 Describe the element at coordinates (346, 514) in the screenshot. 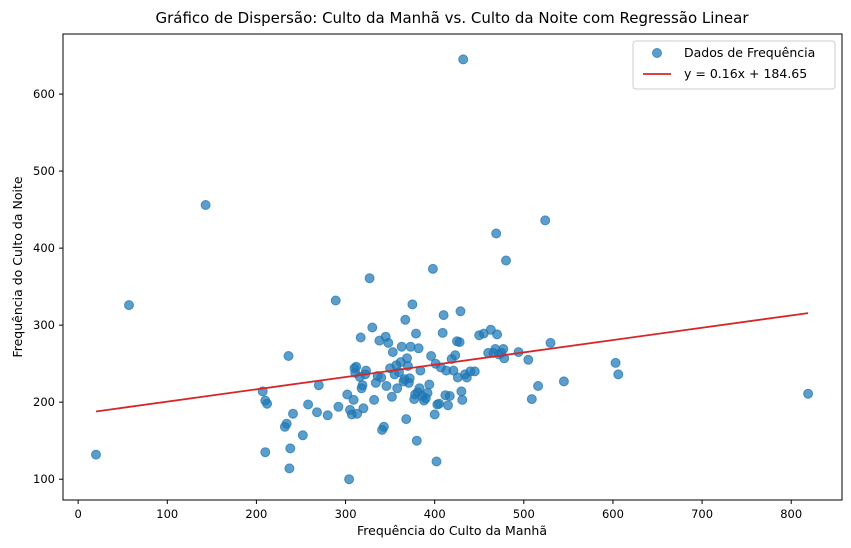

I see `x-tick-label-3: 300` at that location.